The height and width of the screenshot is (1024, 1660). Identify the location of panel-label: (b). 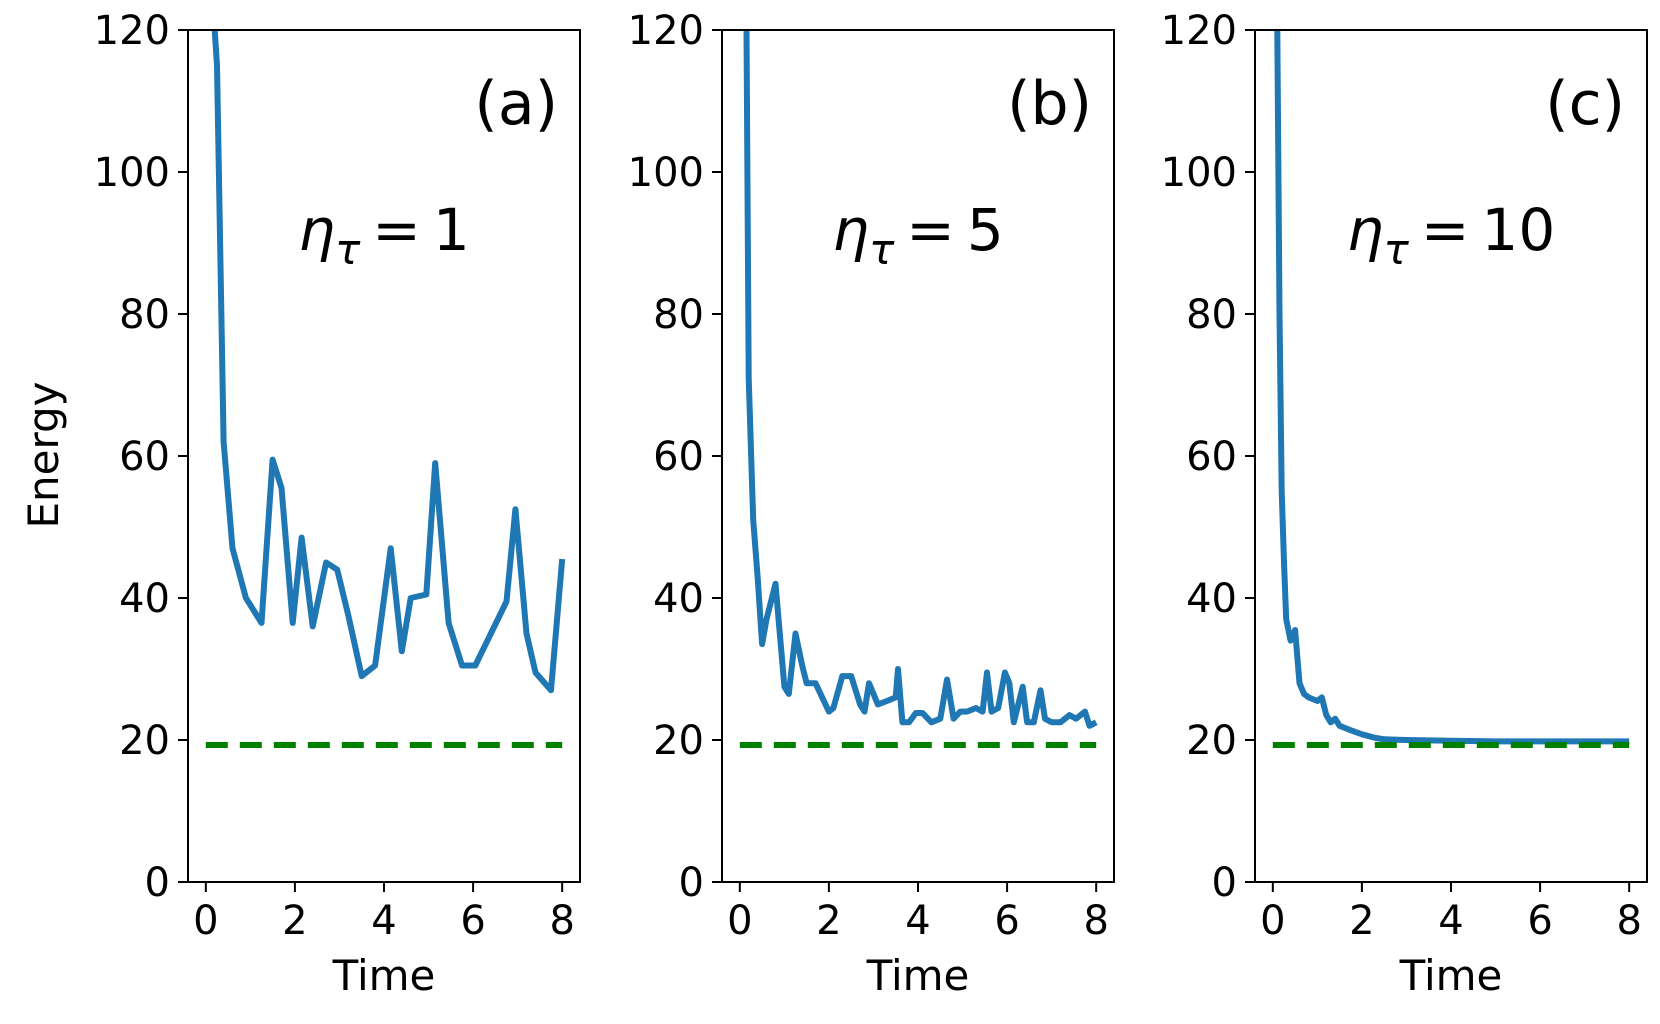
(1049, 104).